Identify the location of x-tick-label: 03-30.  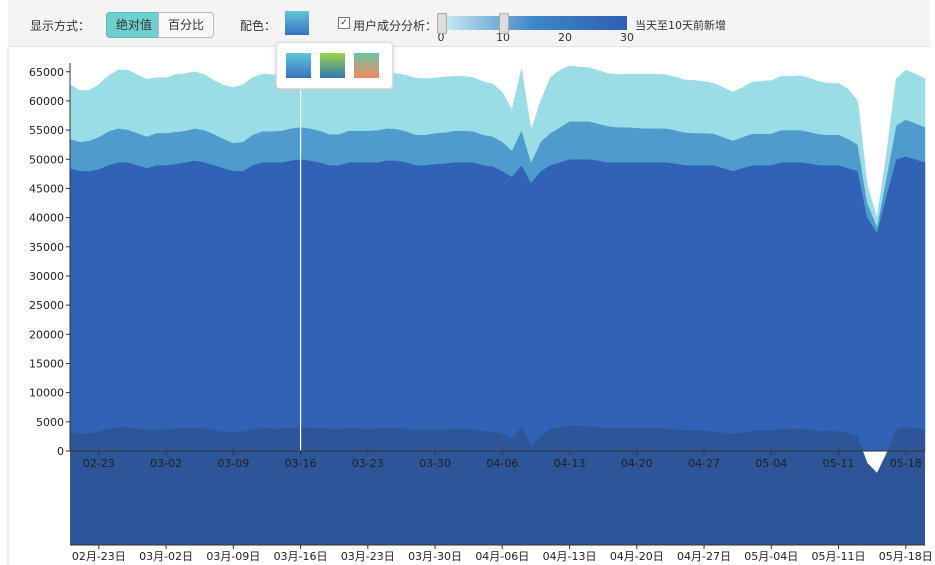
(435, 463).